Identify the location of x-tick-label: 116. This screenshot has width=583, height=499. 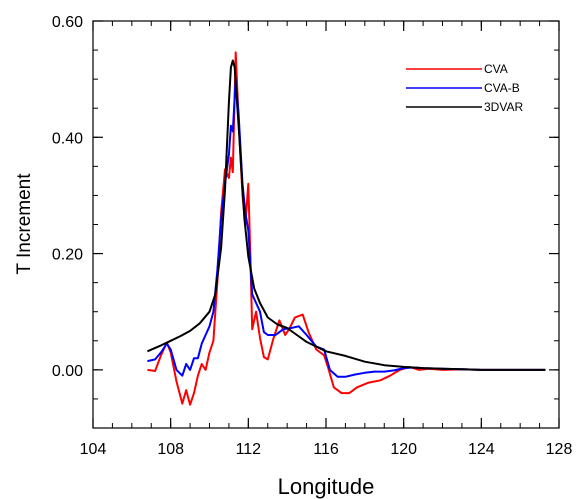
(326, 449).